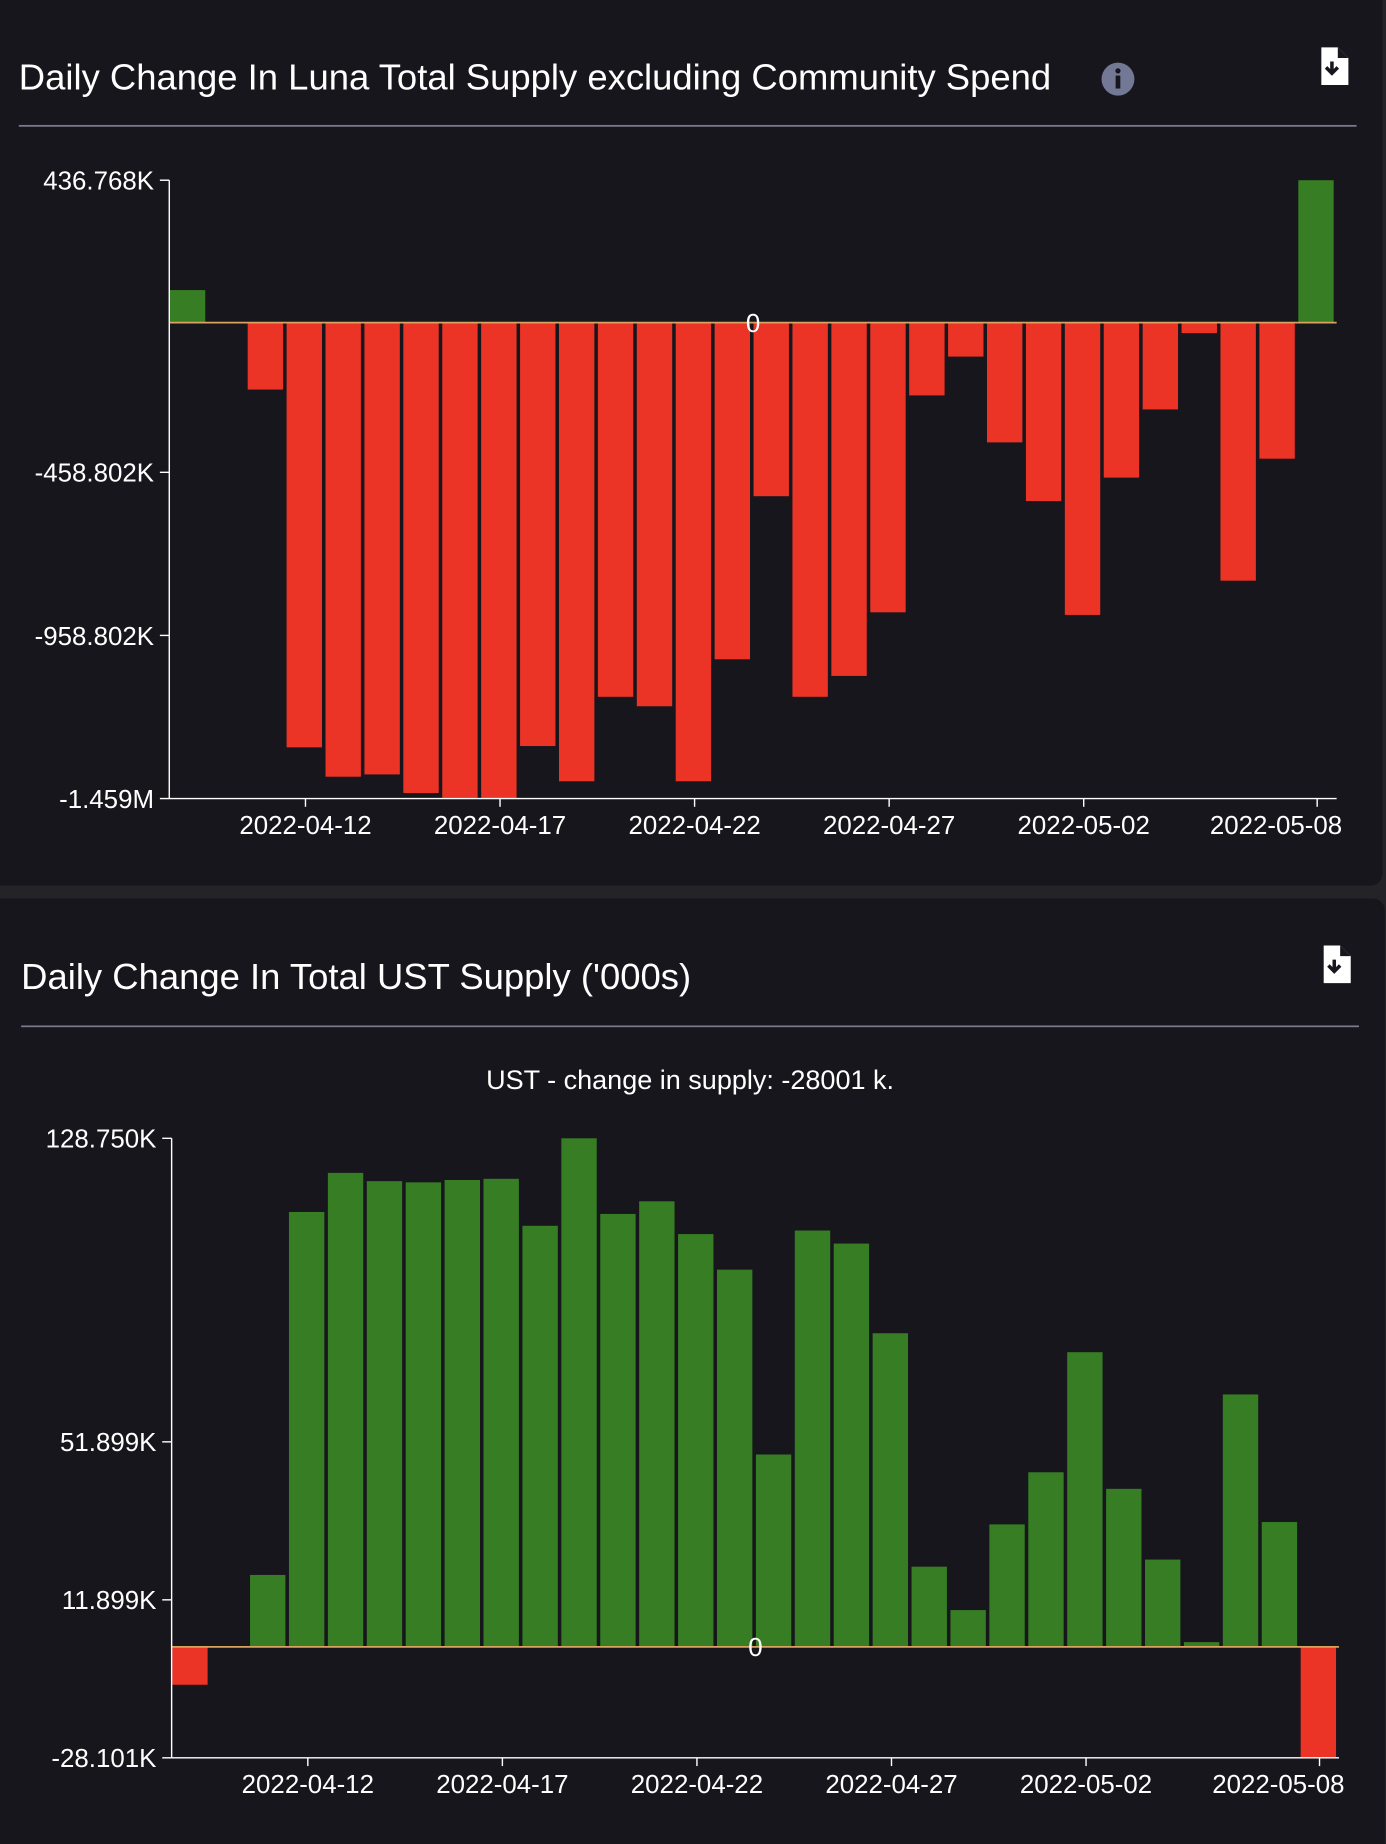 The height and width of the screenshot is (1844, 1386). Describe the element at coordinates (94, 637) in the screenshot. I see `y-tick-label: -958.802K` at that location.